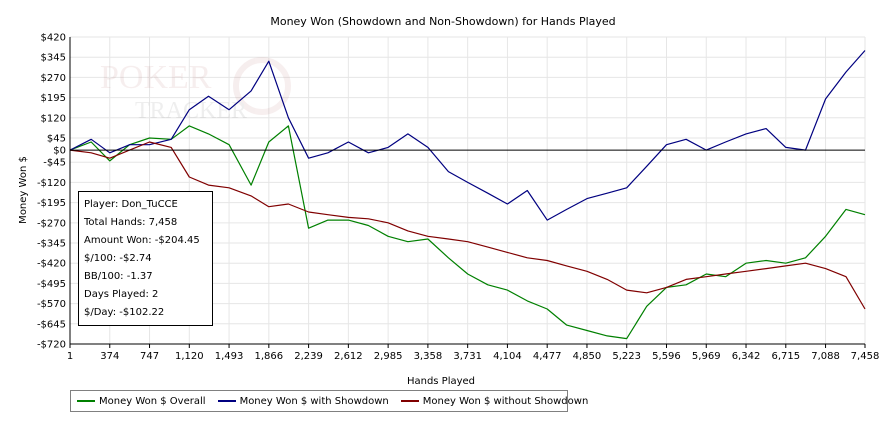  I want to click on legend-swatch-showdown, so click(226, 401).